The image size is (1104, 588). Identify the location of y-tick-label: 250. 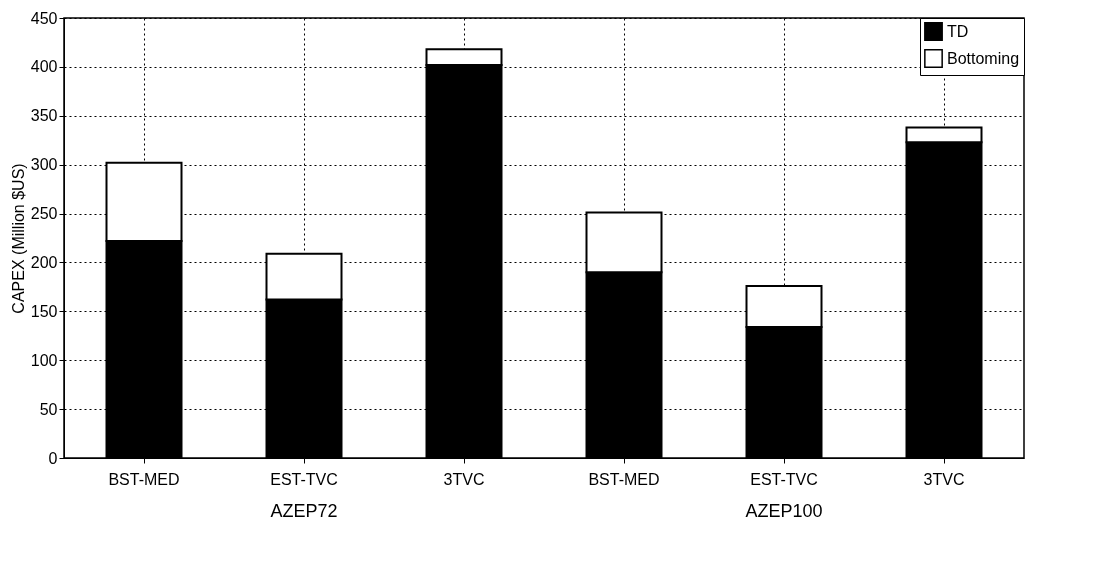
(44, 214).